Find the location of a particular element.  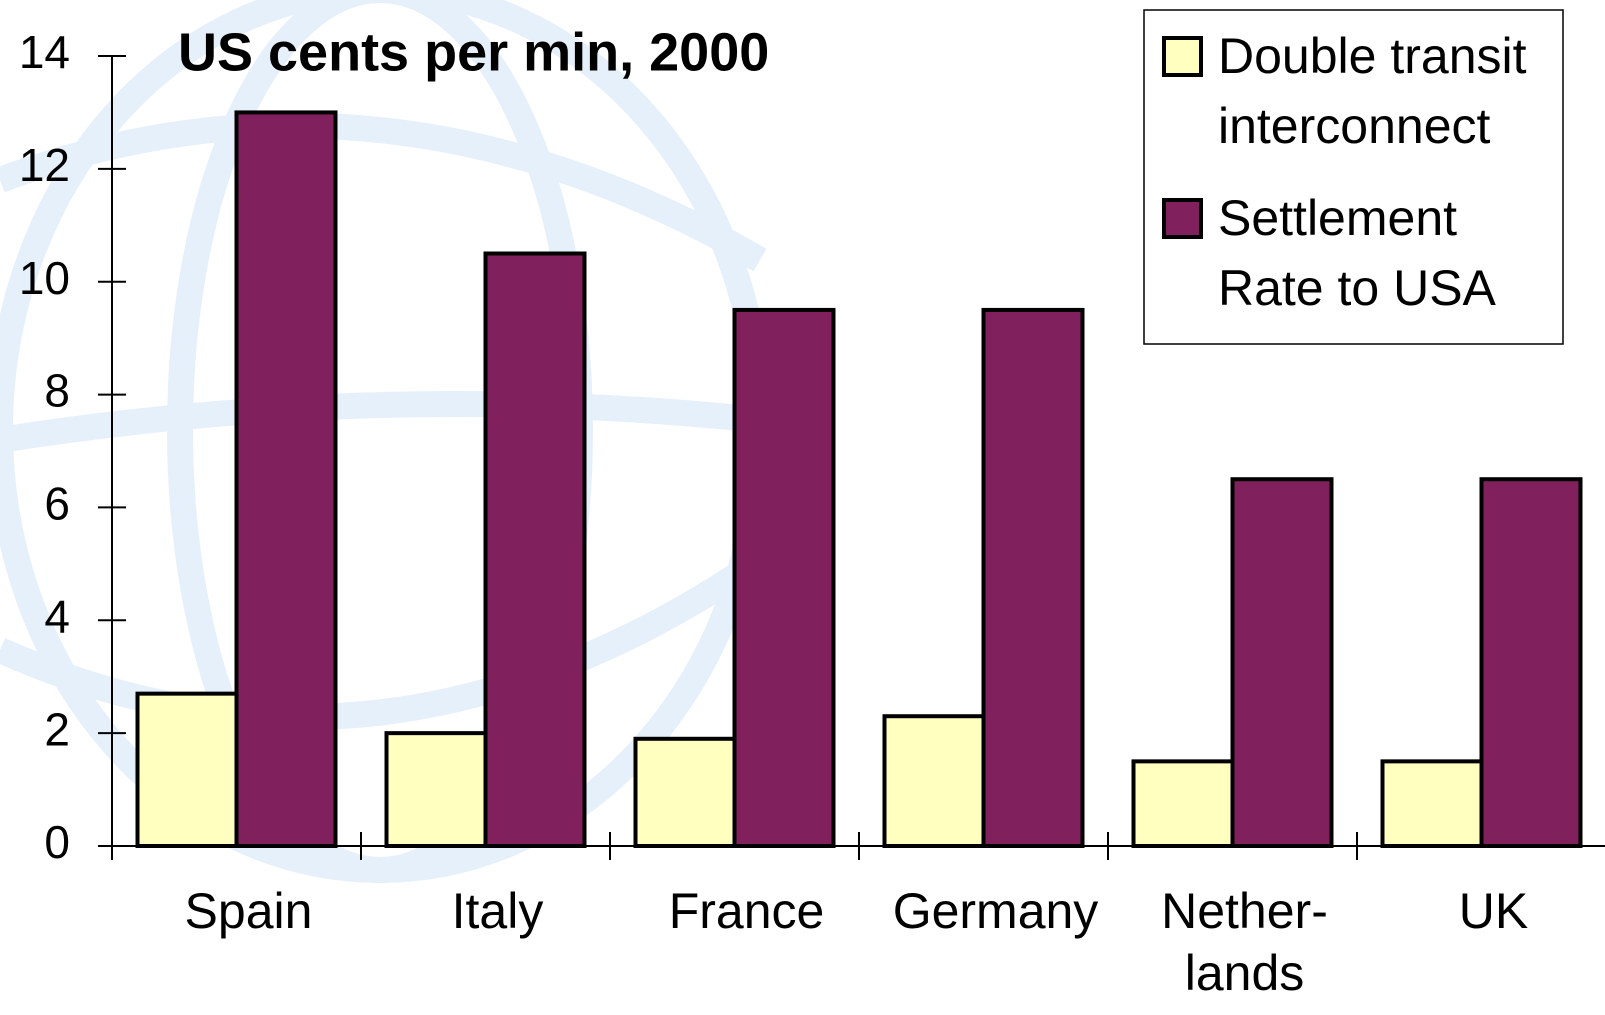

y-tick-label: 0 is located at coordinates (57, 842).